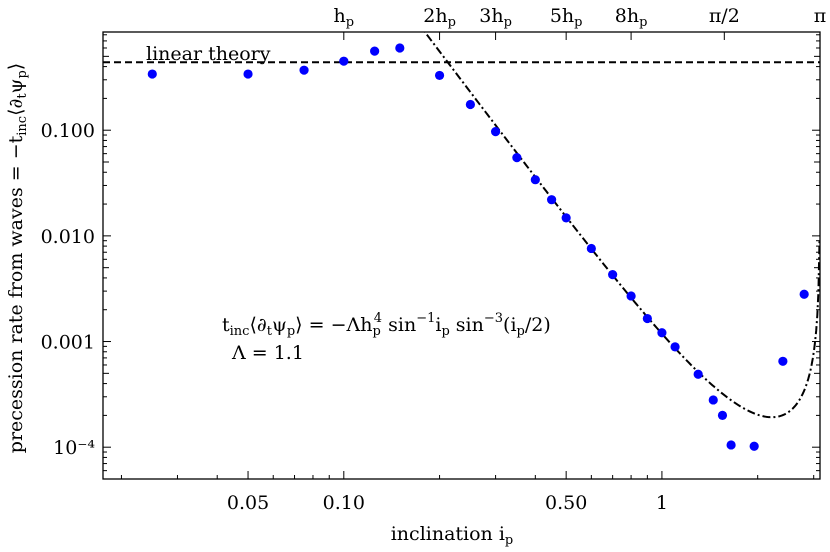 The height and width of the screenshot is (552, 830). I want to click on linear-theory-label: linear theory, so click(208, 54).